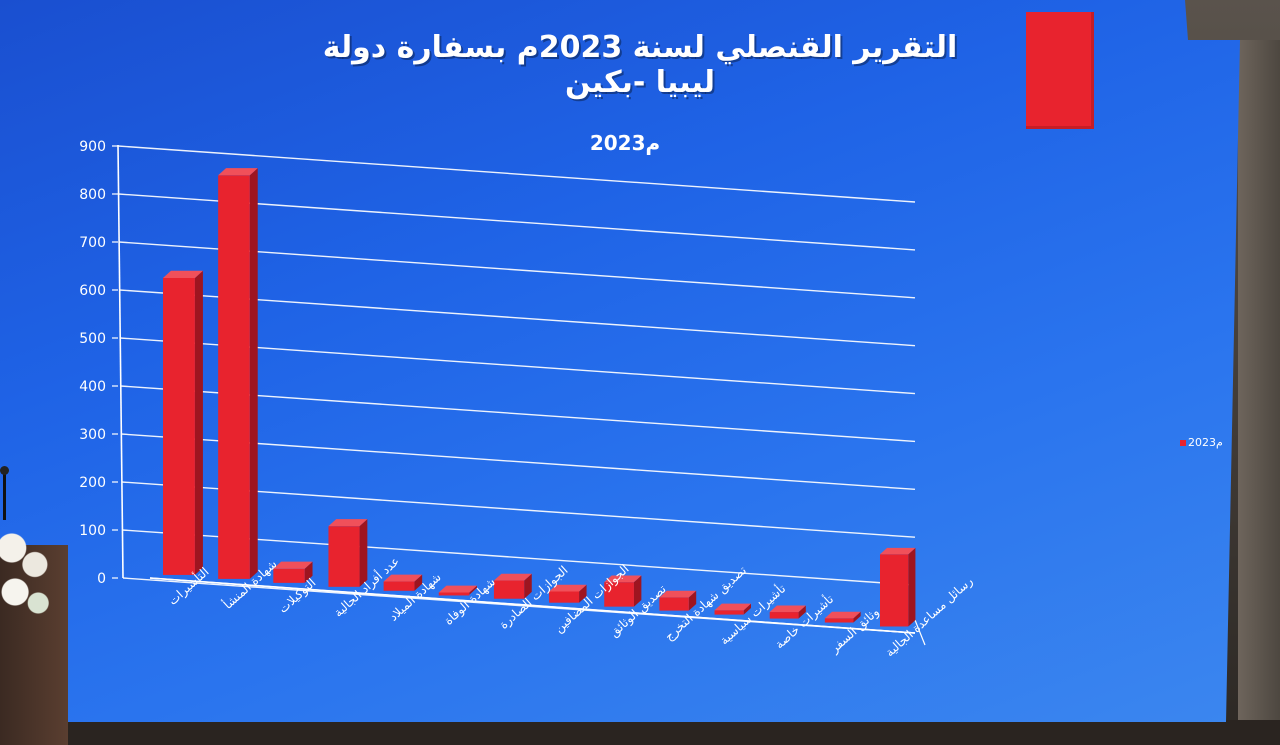 Image resolution: width=1280 pixels, height=745 pixels. What do you see at coordinates (4, 495) in the screenshot?
I see `microphone-stem` at bounding box center [4, 495].